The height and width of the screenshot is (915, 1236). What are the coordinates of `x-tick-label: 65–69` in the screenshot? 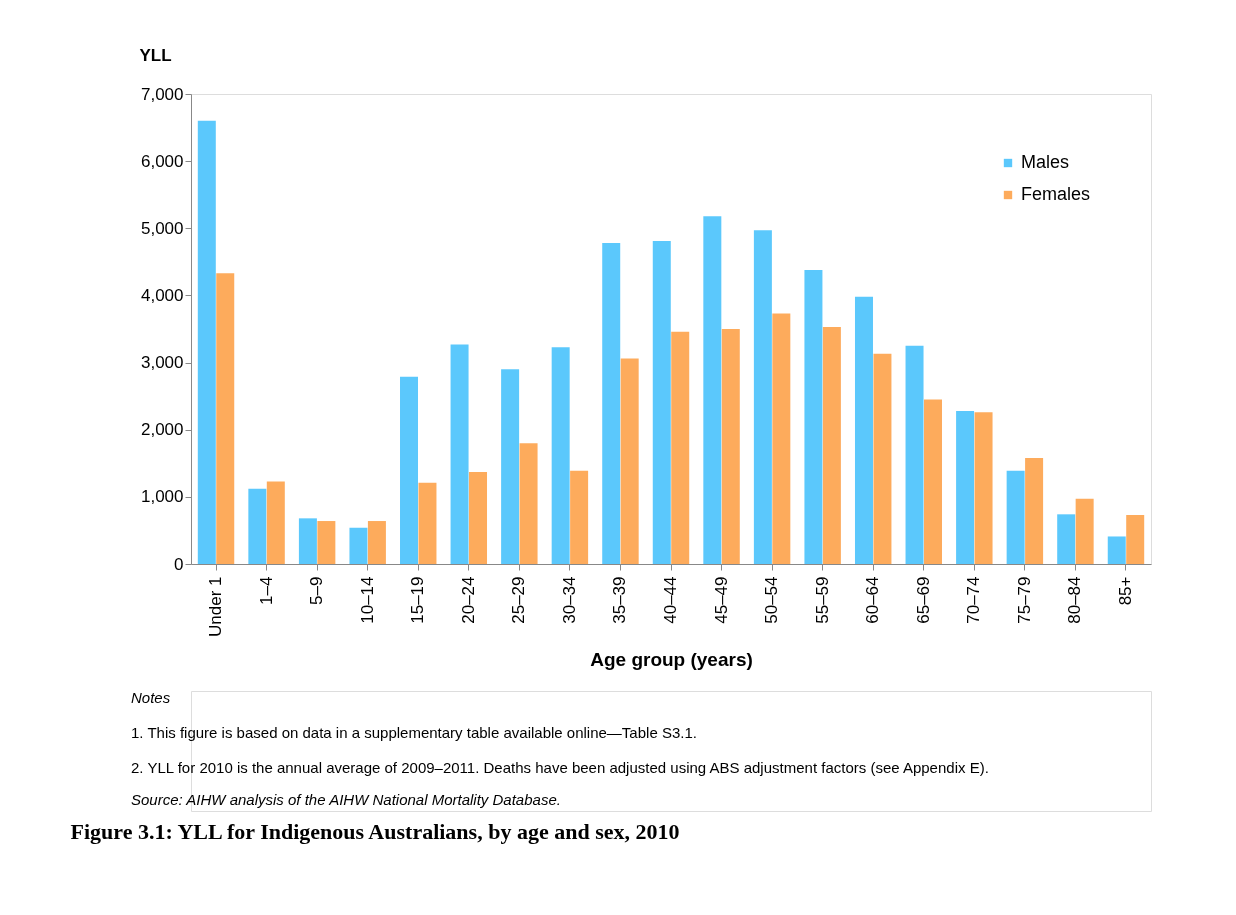 It's located at (923, 600).